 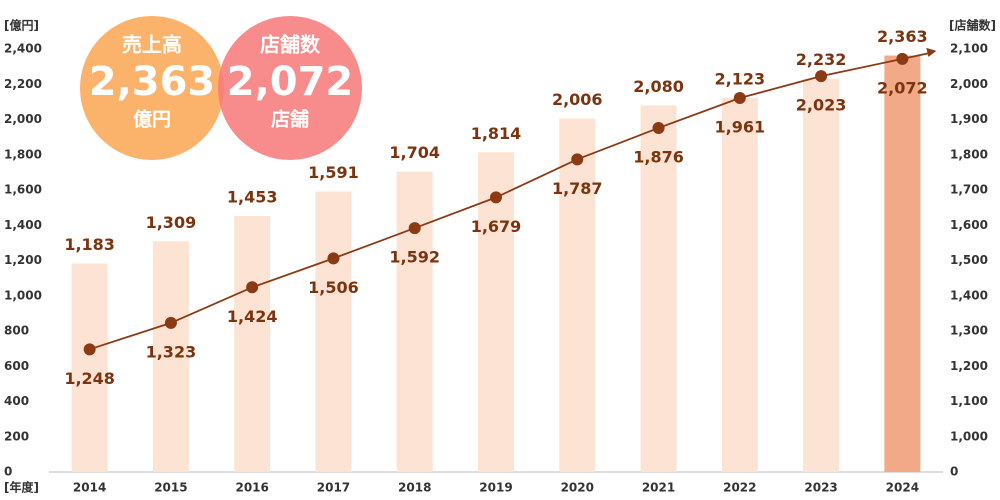 I want to click on bar-value-label: 2,363, so click(x=902, y=36).